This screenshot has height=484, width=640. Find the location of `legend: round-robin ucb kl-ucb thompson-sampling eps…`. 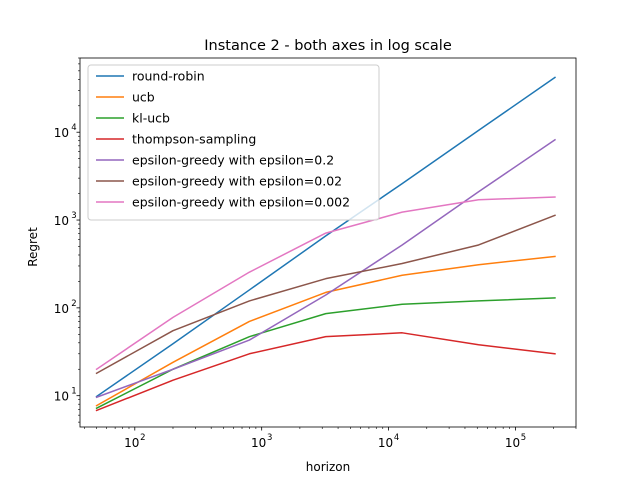

legend: round-robin ucb kl-ucb thompson-sampling eps… is located at coordinates (233, 142).